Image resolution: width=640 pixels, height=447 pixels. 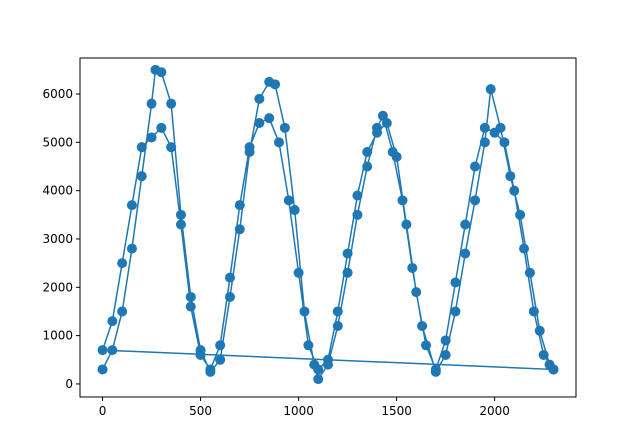 What do you see at coordinates (57, 336) in the screenshot?
I see `y-tick-label: 1000` at bounding box center [57, 336].